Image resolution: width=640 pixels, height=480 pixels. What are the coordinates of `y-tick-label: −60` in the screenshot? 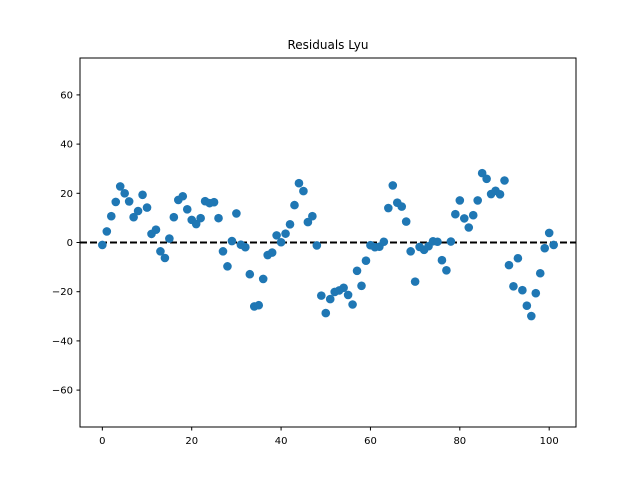 It's located at (62, 391).